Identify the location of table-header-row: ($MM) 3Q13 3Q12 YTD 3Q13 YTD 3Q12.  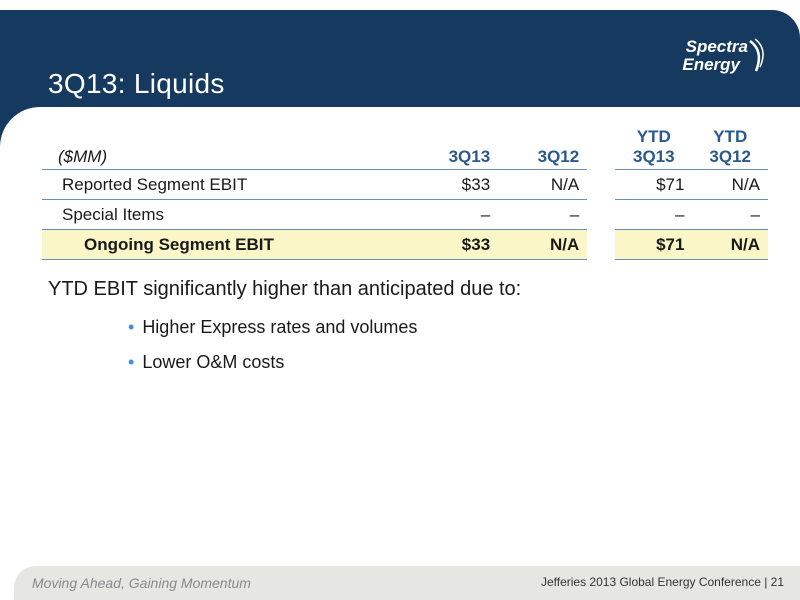
(405, 145).